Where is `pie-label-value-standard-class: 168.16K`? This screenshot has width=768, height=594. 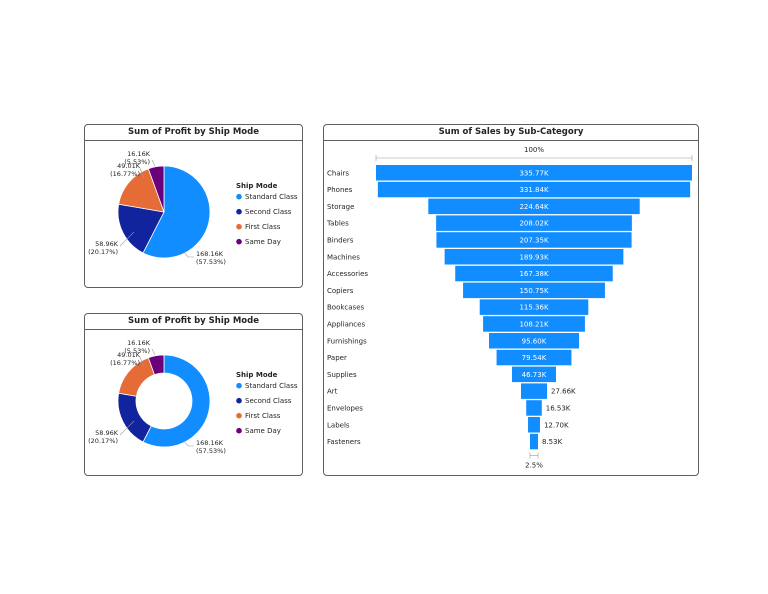
pie-label-value-standard-class: 168.16K is located at coordinates (210, 254).